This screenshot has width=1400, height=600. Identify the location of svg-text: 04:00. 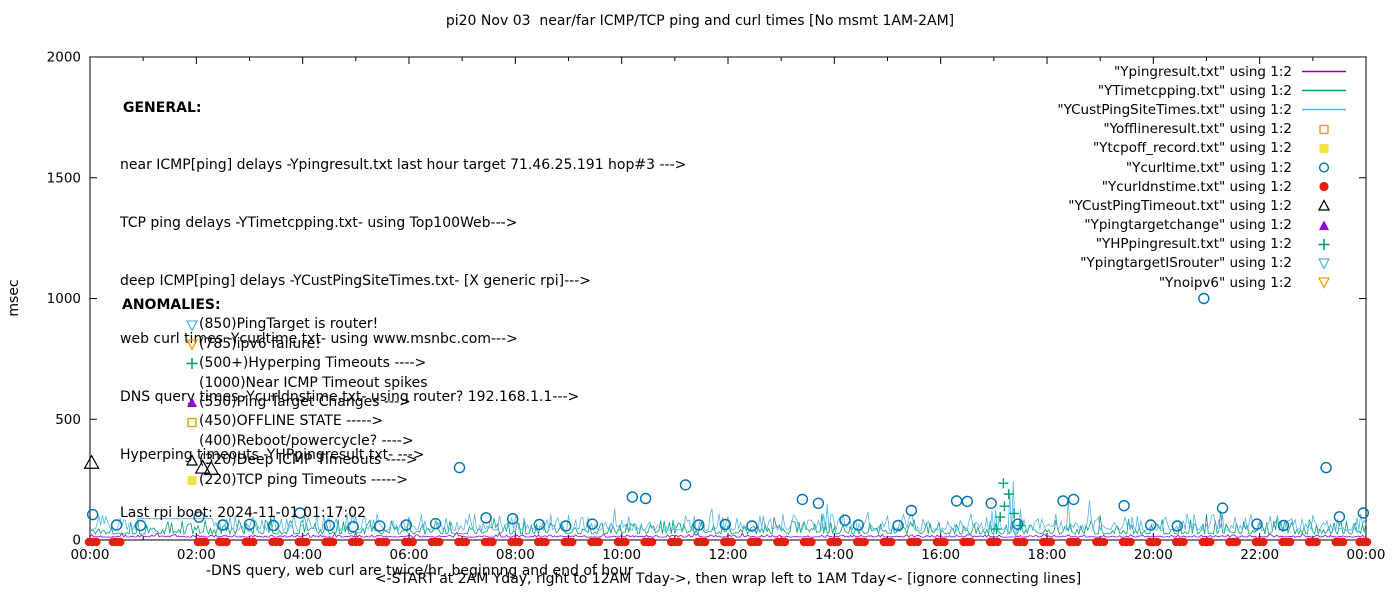
(302, 555).